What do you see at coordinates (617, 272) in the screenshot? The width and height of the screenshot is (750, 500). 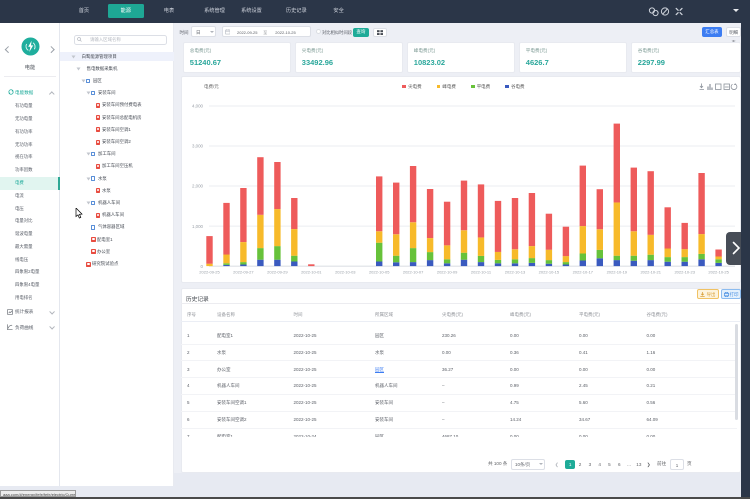 I see `svg-text: 2022-10-19` at bounding box center [617, 272].